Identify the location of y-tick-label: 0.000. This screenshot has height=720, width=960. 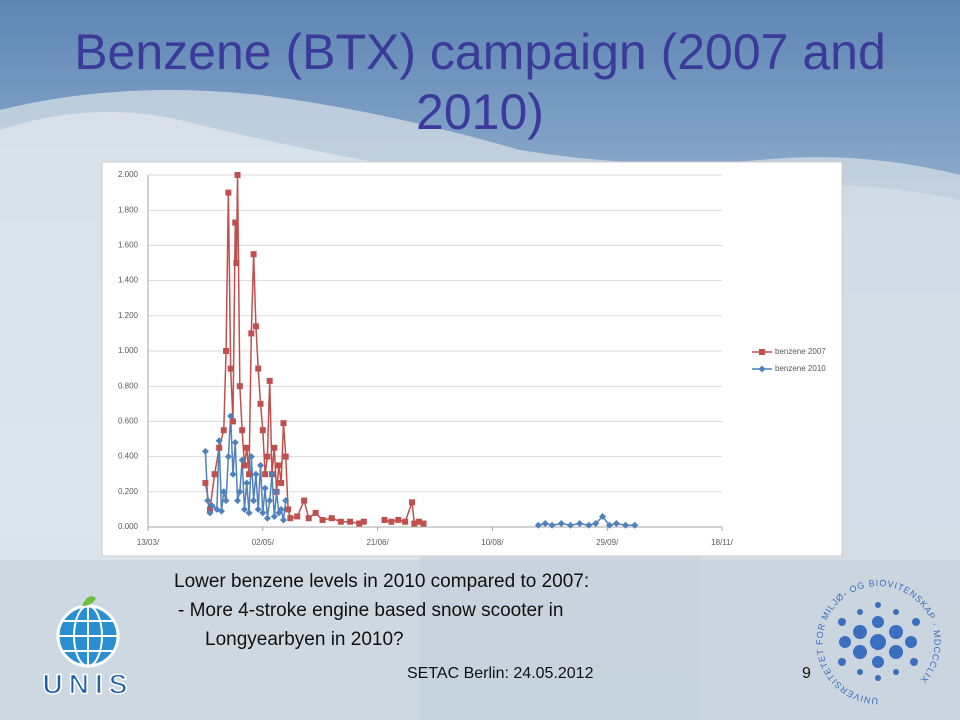
(128, 526).